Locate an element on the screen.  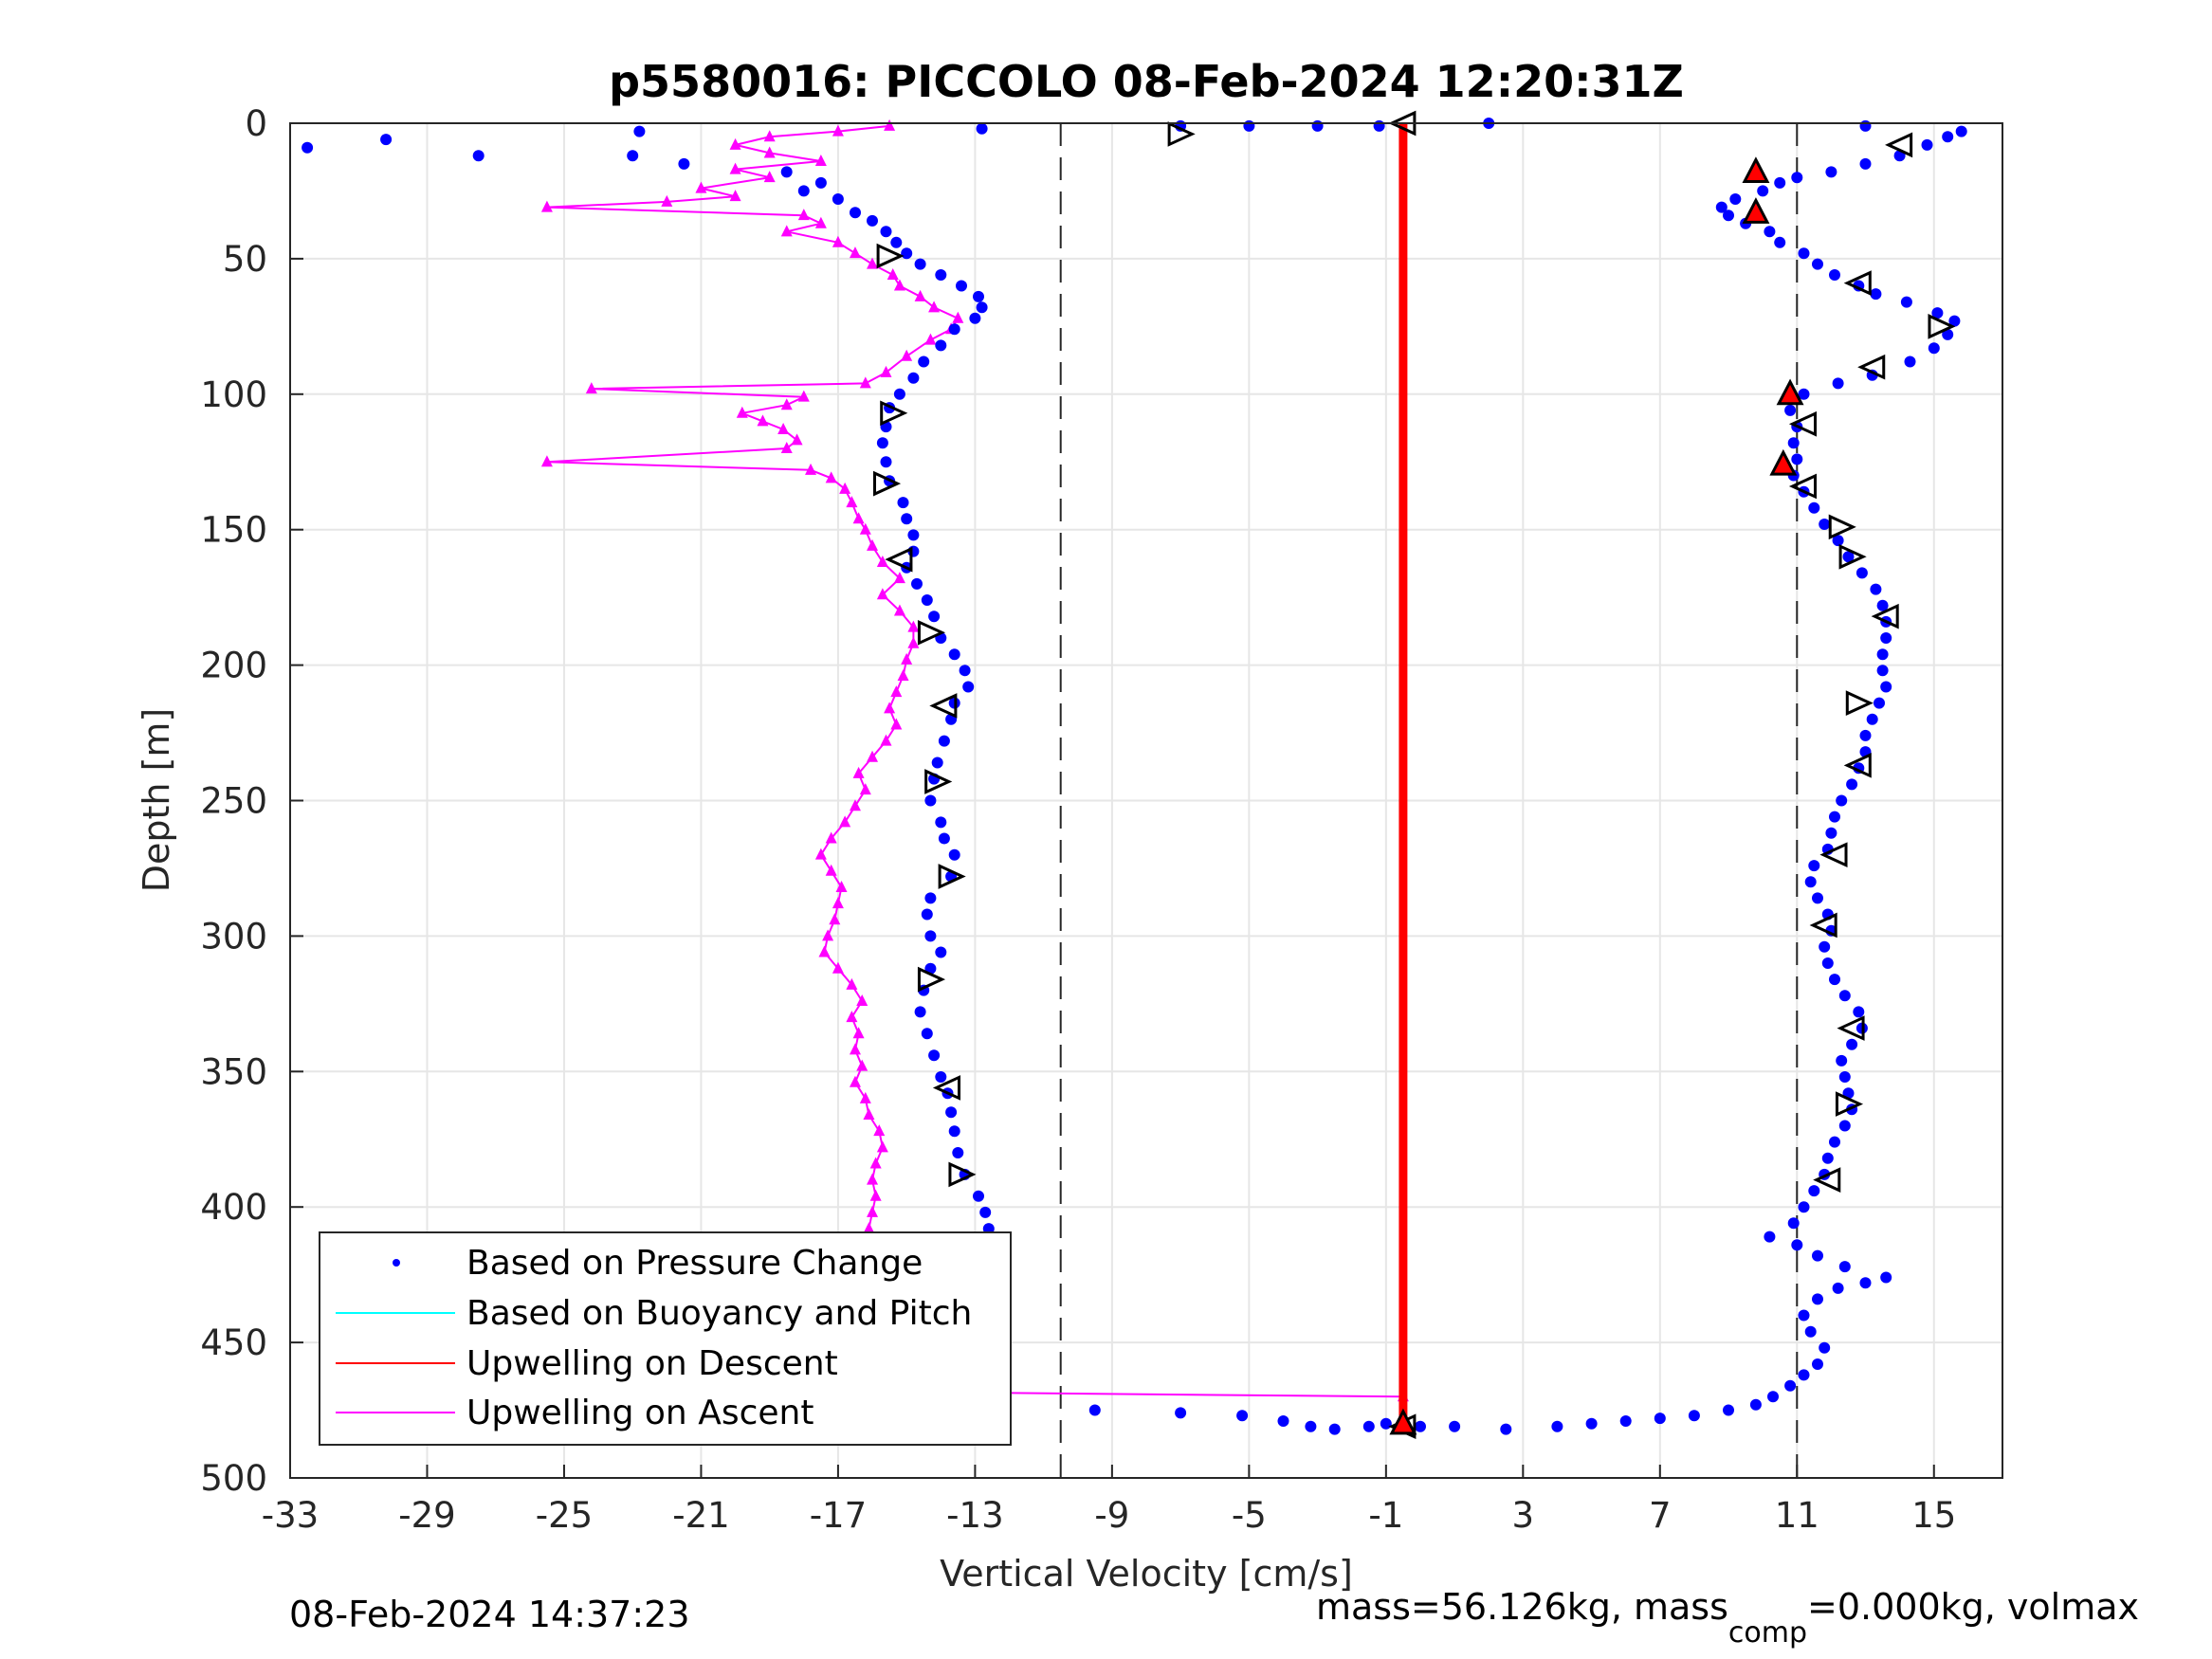
x-tick-label: -25 is located at coordinates (564, 1515).